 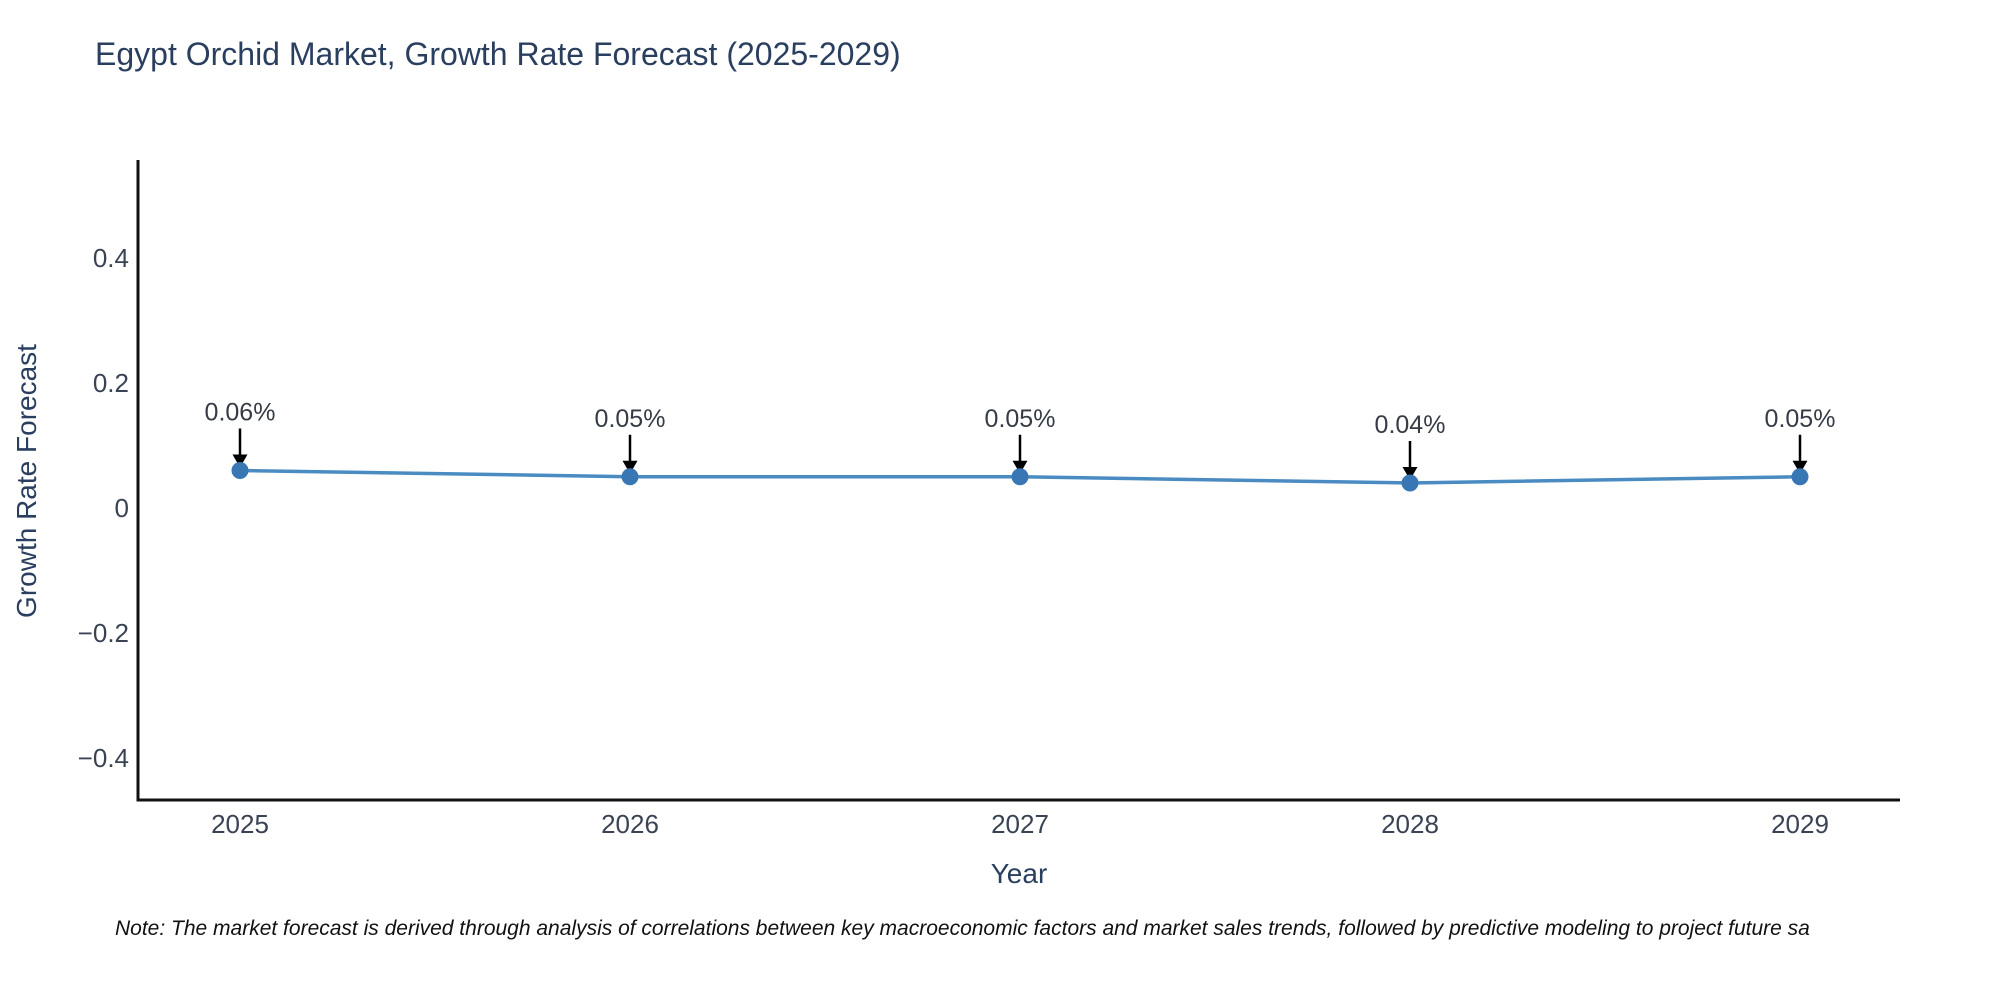 I want to click on point-value-label: 0.06%, so click(x=240, y=413).